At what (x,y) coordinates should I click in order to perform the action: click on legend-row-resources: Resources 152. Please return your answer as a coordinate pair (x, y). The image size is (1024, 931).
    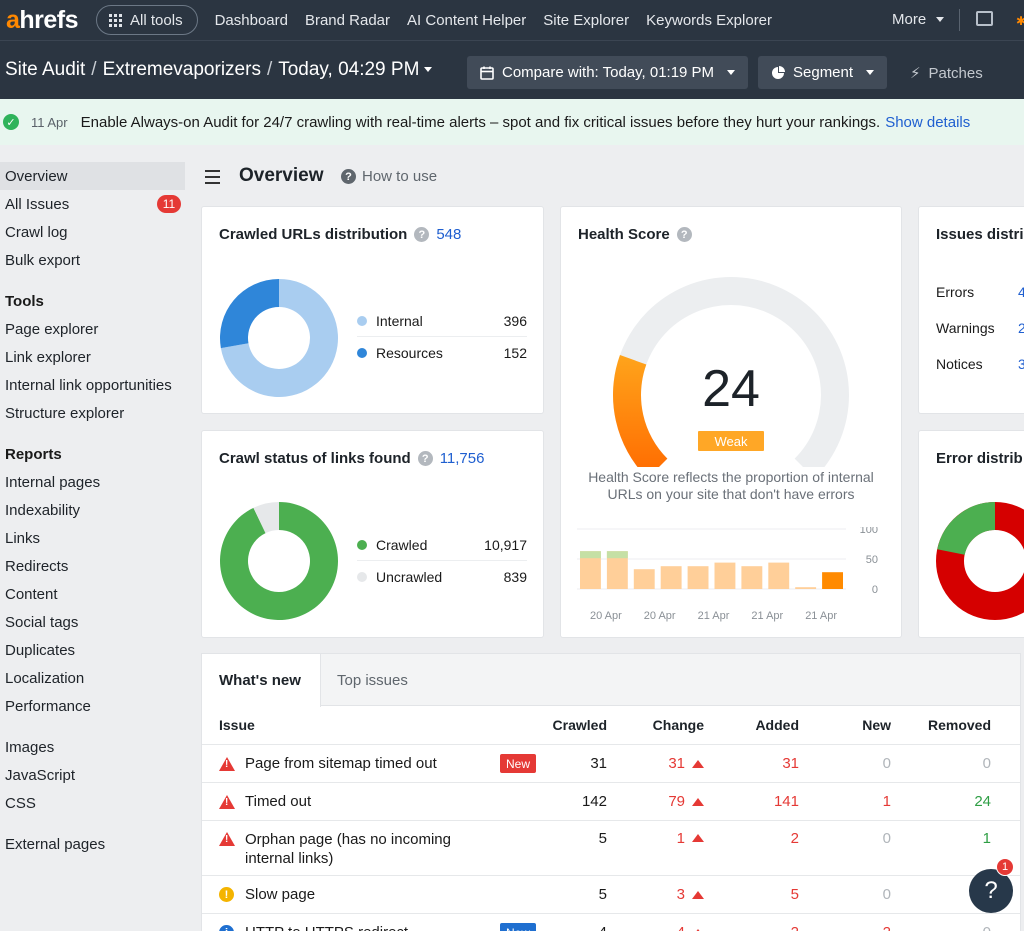
    Looking at the image, I should click on (442, 352).